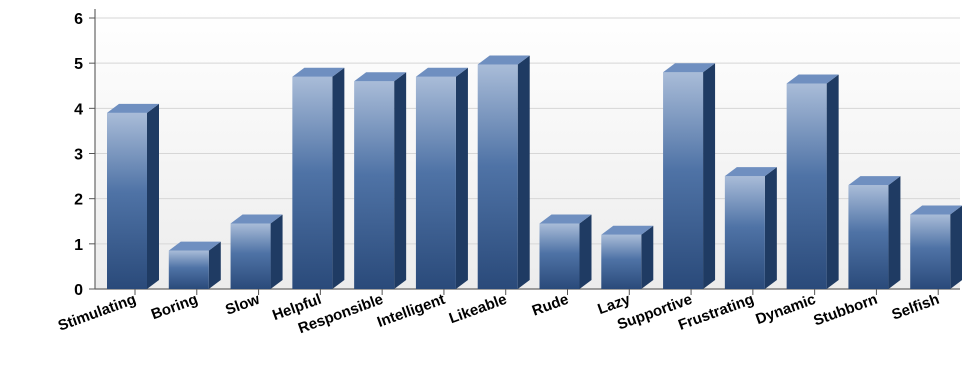  Describe the element at coordinates (478, 309) in the screenshot. I see `x-tick-label: Likeable` at that location.